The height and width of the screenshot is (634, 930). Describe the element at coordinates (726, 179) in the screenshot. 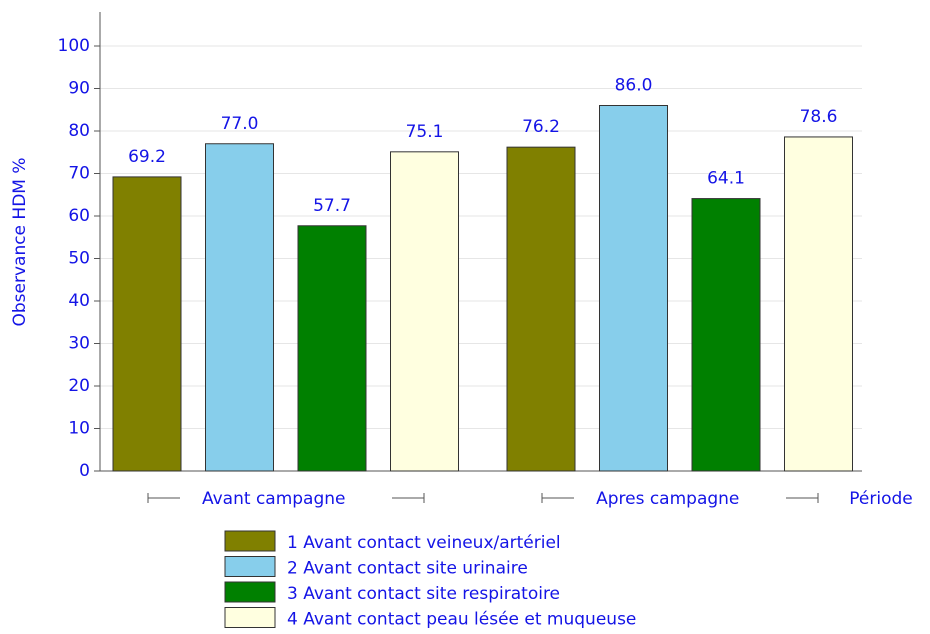

I see `value-label: 64.1` at that location.